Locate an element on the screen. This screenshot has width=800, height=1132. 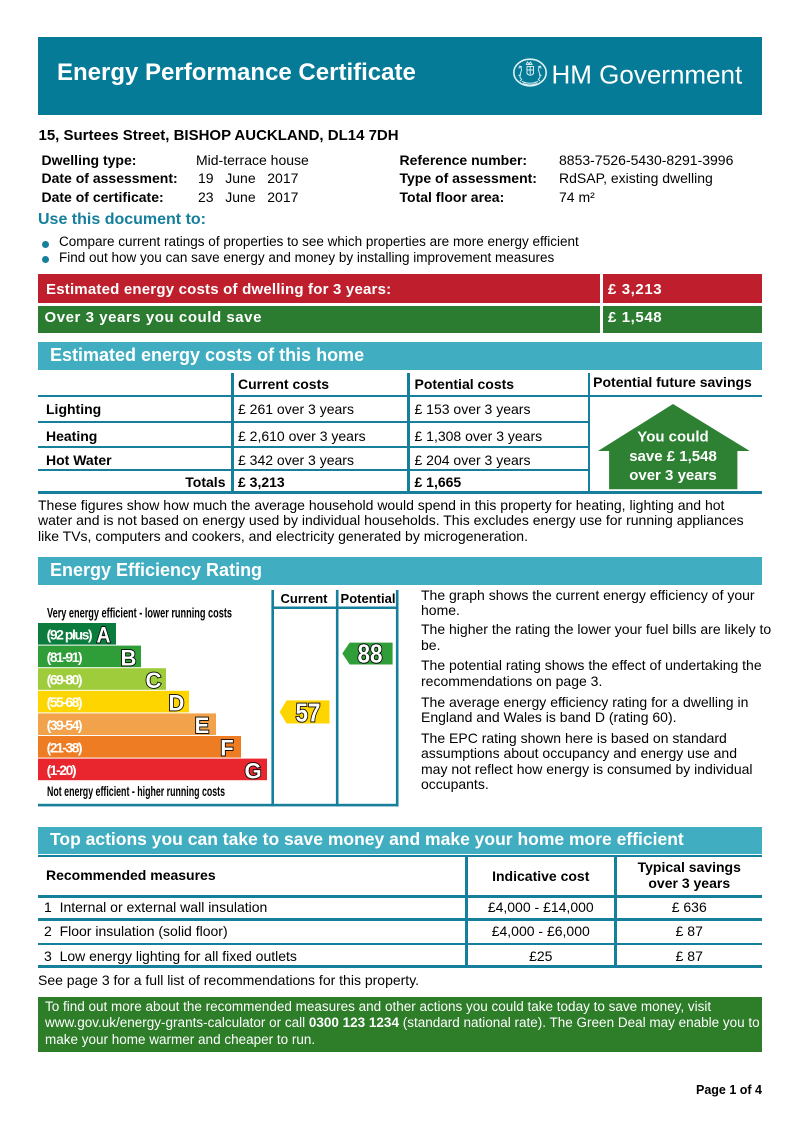
svg-text: B is located at coordinates (129, 657).